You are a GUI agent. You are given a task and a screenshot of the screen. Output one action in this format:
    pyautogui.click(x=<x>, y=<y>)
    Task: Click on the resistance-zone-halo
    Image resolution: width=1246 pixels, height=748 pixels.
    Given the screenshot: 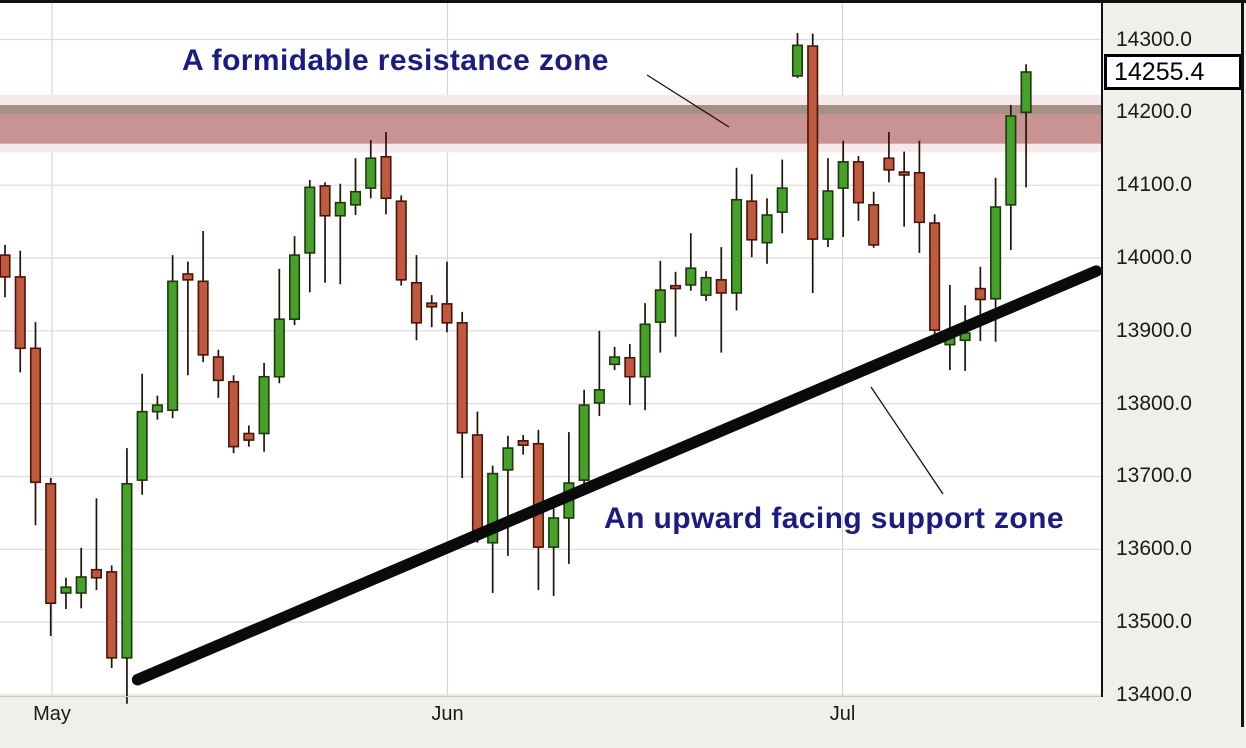 What is the action you would take?
    pyautogui.click(x=551, y=123)
    